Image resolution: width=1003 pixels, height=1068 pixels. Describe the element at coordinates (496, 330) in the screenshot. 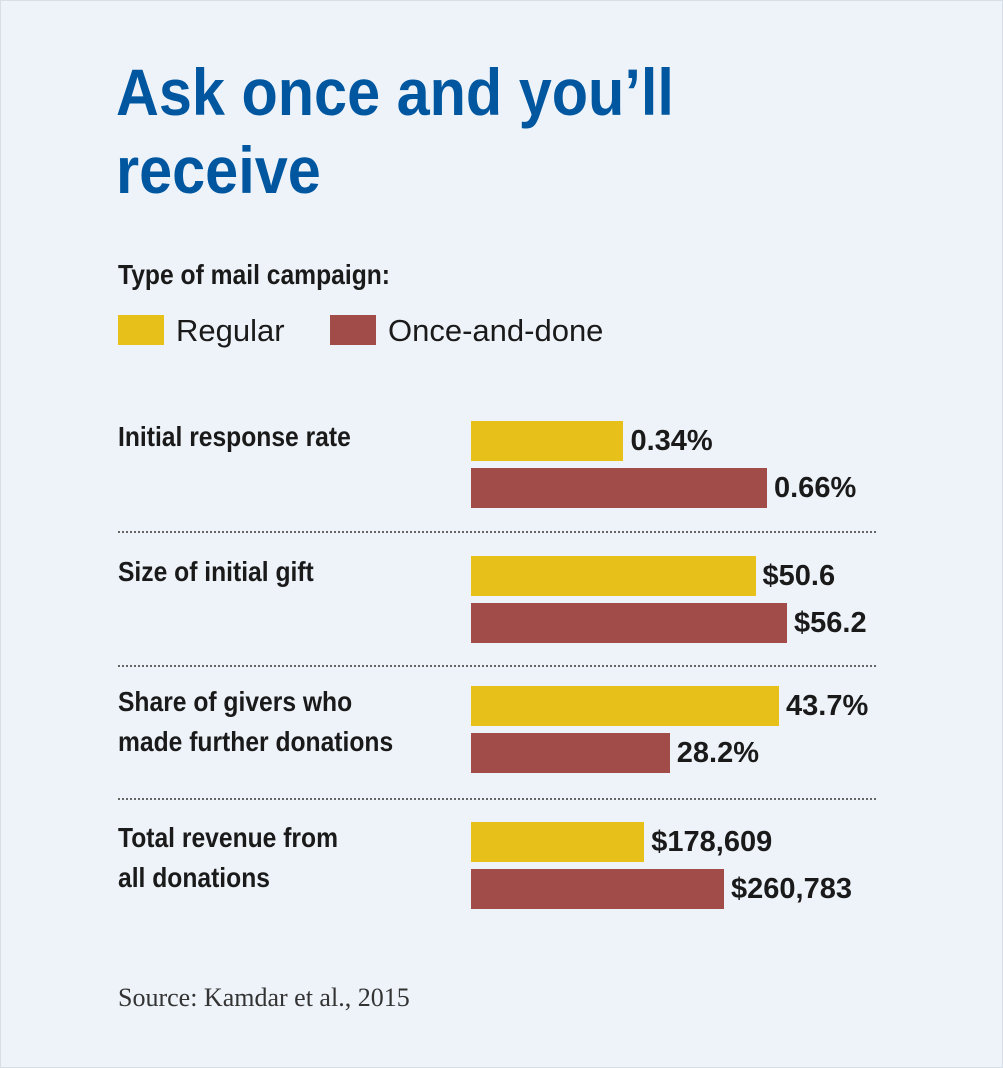

I see `legend-label-once-and-done: Once-and-done` at that location.